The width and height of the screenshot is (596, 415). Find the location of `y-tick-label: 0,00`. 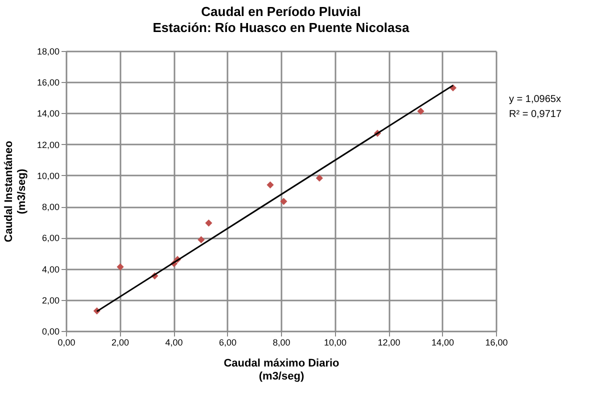

y-tick-label: 0,00 is located at coordinates (51, 331).